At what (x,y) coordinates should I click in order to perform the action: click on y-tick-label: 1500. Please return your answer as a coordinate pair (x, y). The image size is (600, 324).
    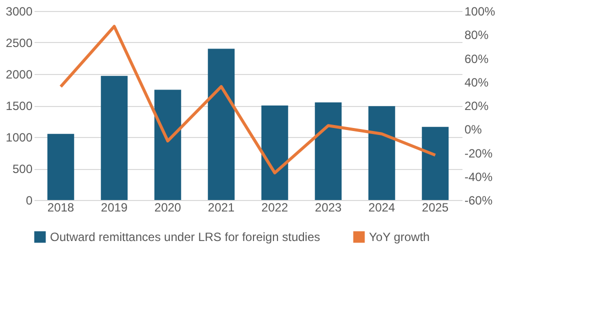
    Looking at the image, I should click on (19, 106).